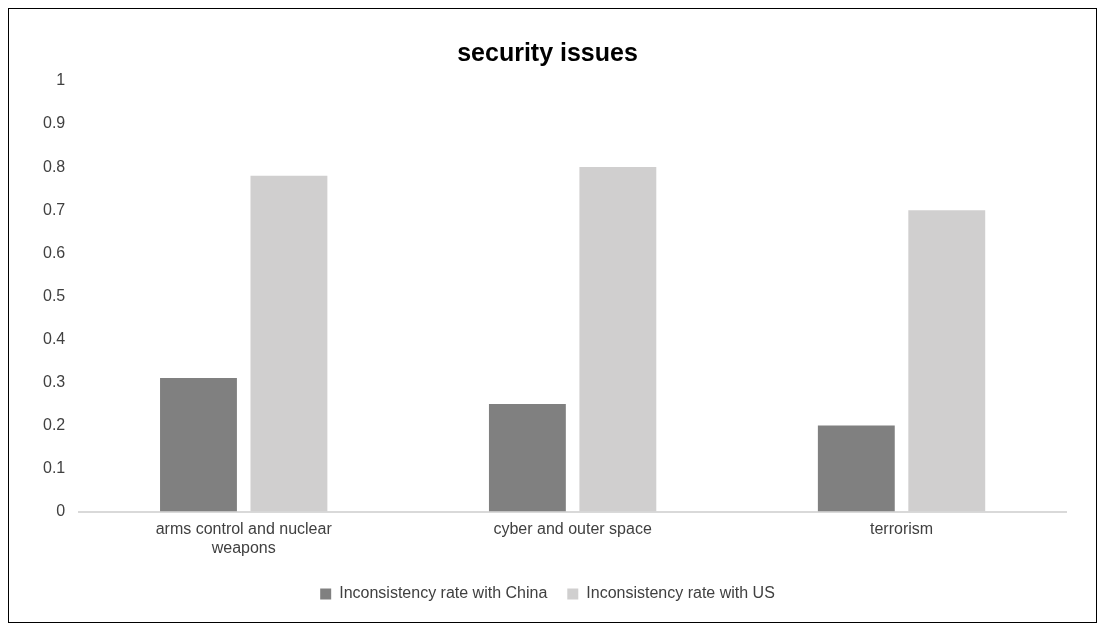 Image resolution: width=1105 pixels, height=631 pixels. Describe the element at coordinates (54, 123) in the screenshot. I see `y-tick-label: 0.9` at that location.